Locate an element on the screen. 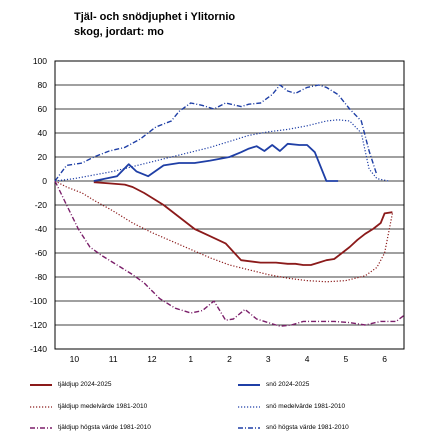 This screenshot has height=448, width=430. legend-item-tjal-medel: tjäldjup medelvärde 1981-2010 is located at coordinates (88, 406).